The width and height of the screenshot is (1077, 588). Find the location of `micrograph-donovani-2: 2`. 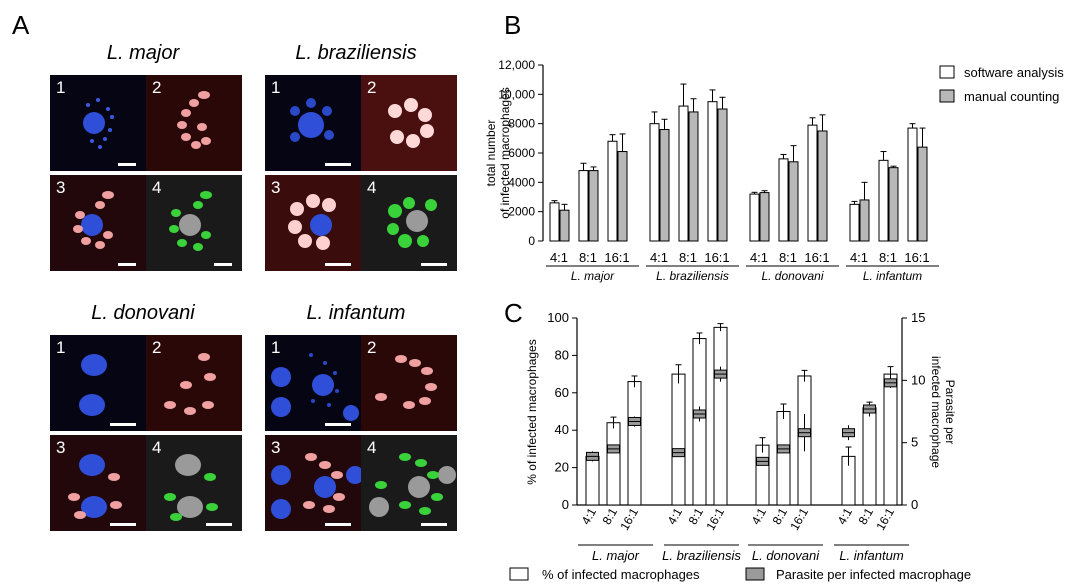

micrograph-donovani-2: 2 is located at coordinates (194, 383).